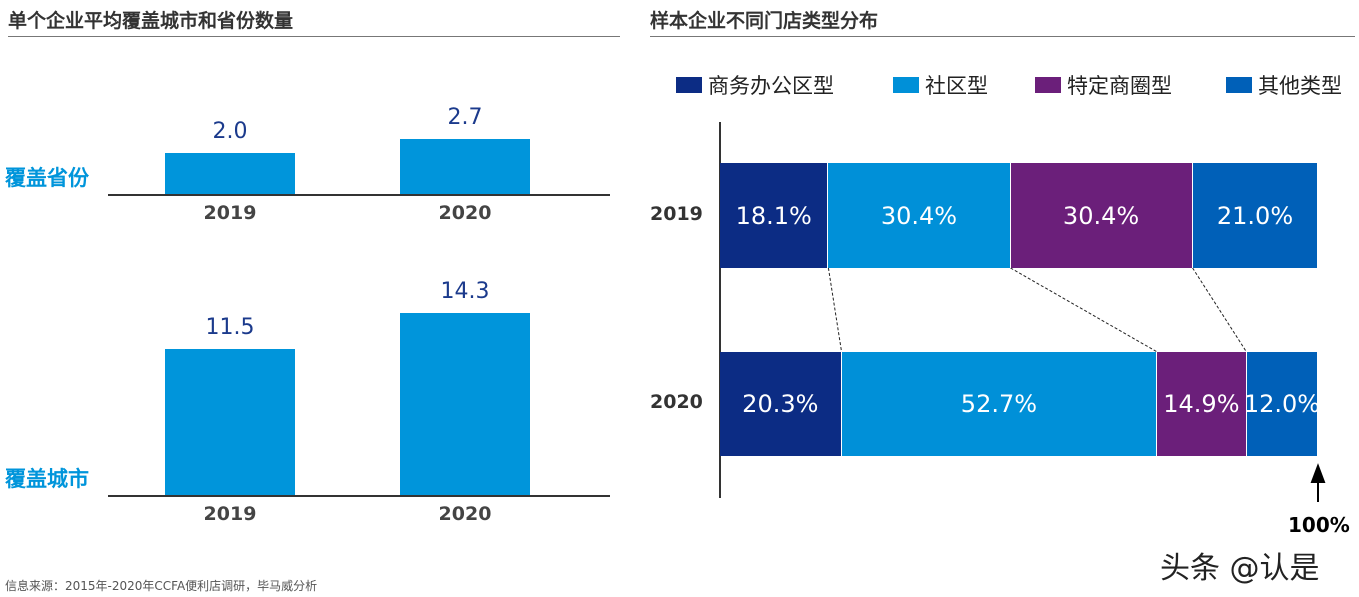 This screenshot has width=1359, height=597. I want to click on source-note: 信息来源：2015年-2020年CCFA便利店调研，毕马威分析, so click(161, 586).